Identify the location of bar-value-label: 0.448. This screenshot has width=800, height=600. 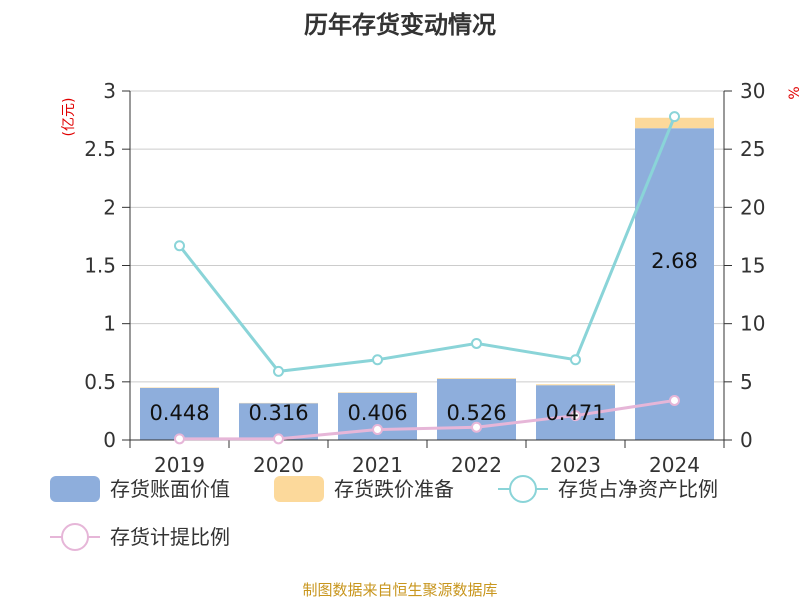
(179, 413).